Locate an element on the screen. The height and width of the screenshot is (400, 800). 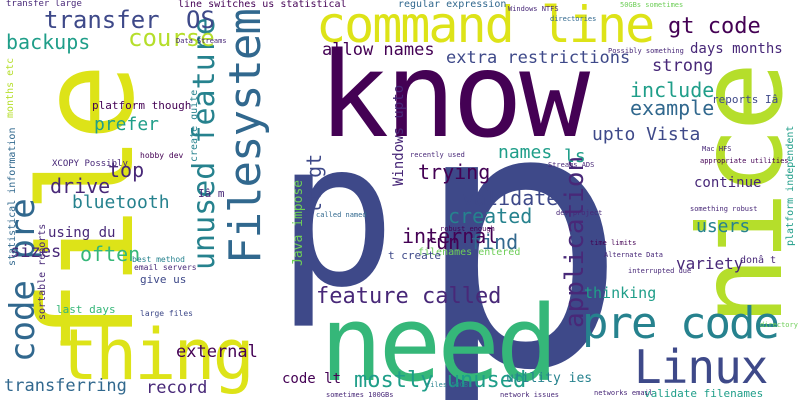
word-record: record is located at coordinates (177, 388).